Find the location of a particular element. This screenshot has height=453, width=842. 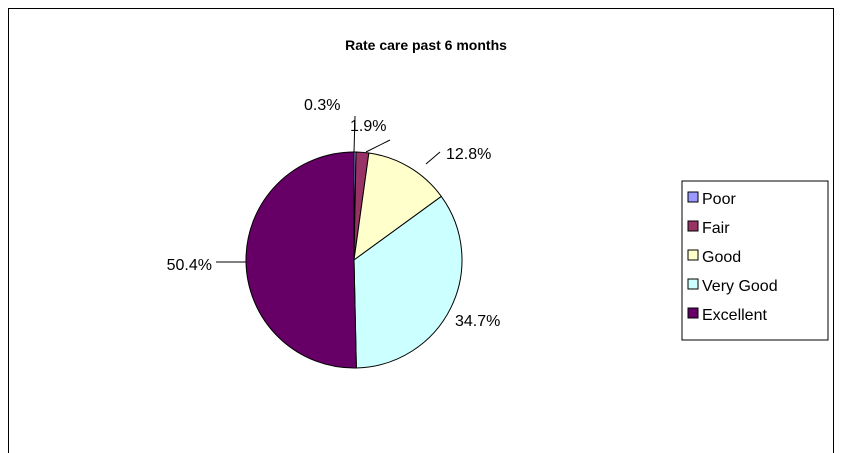

data-label-fair: 1.9% is located at coordinates (368, 126).